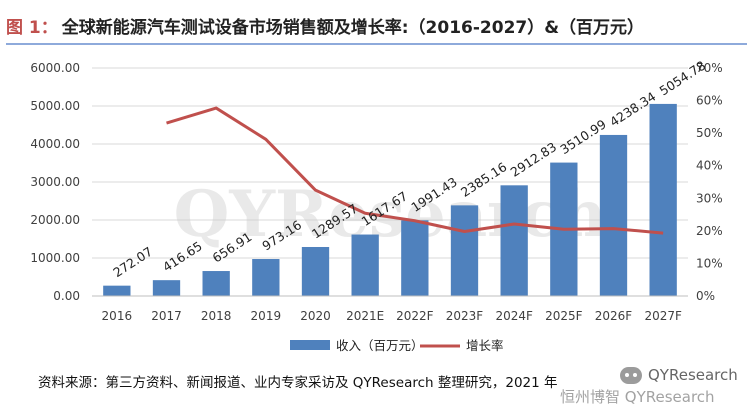 The width and height of the screenshot is (753, 409). I want to click on x-tick-label: 2021E, so click(365, 316).